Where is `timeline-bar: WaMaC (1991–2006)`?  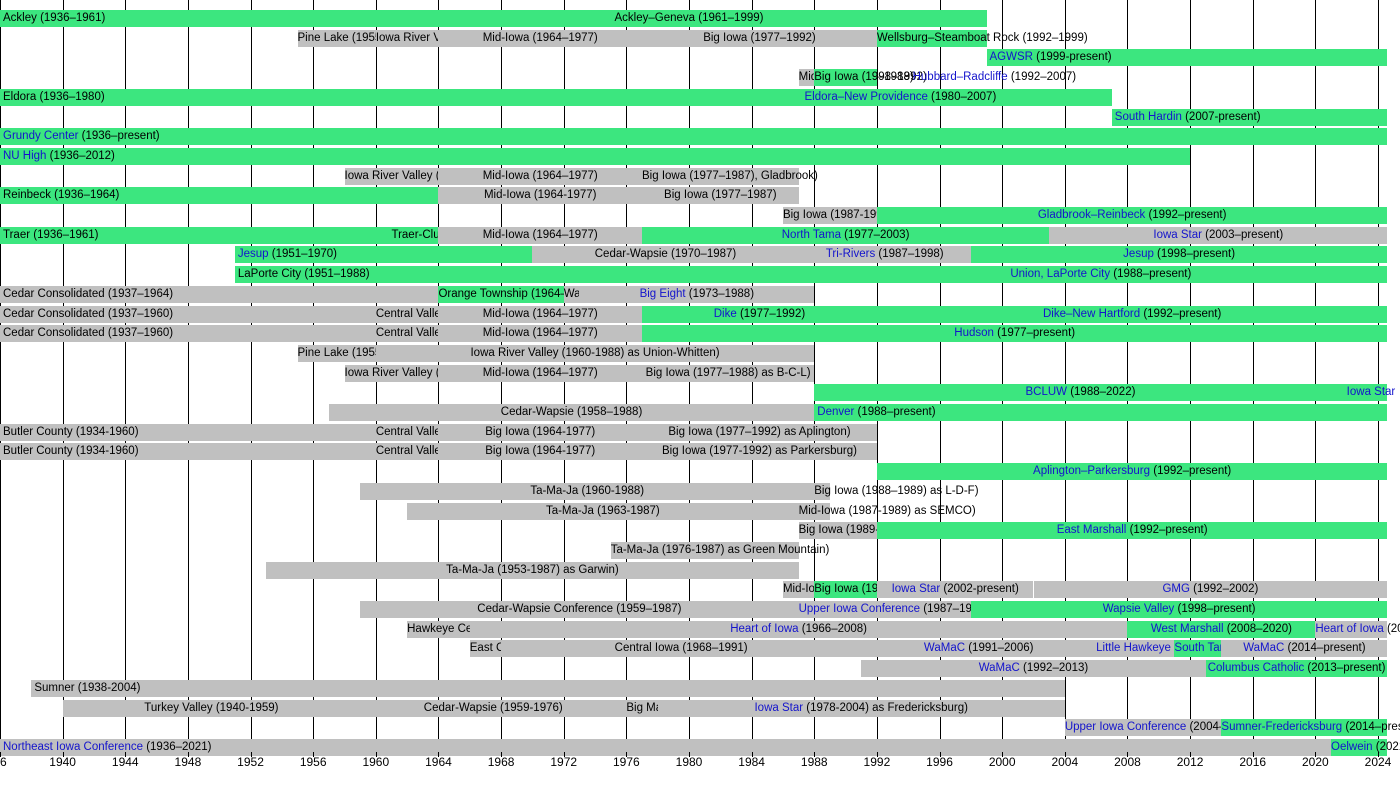 timeline-bar: WaMaC (1991–2006) is located at coordinates (979, 649).